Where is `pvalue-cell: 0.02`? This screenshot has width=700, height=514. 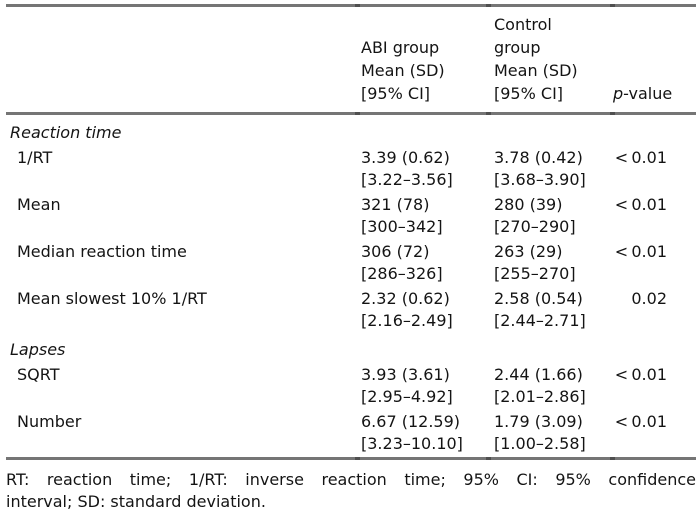
pvalue-cell: 0.02 is located at coordinates (649, 298).